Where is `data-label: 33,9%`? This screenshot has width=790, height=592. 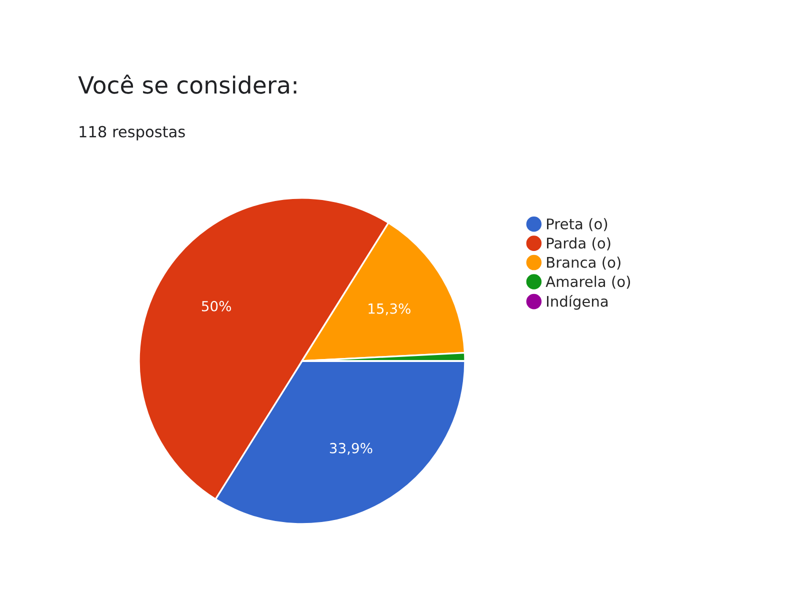 data-label: 33,9% is located at coordinates (351, 448).